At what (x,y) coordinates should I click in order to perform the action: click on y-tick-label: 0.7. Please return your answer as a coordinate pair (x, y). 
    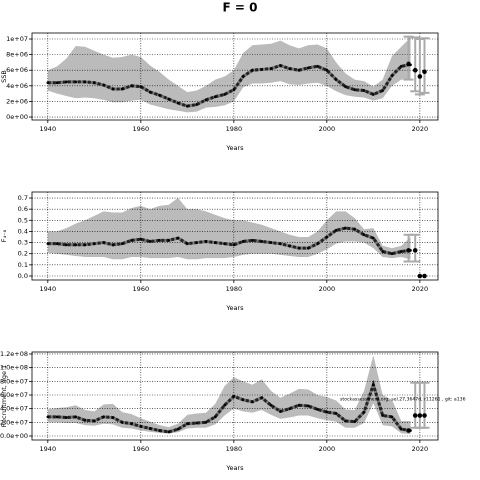
    Looking at the image, I should click on (23, 198).